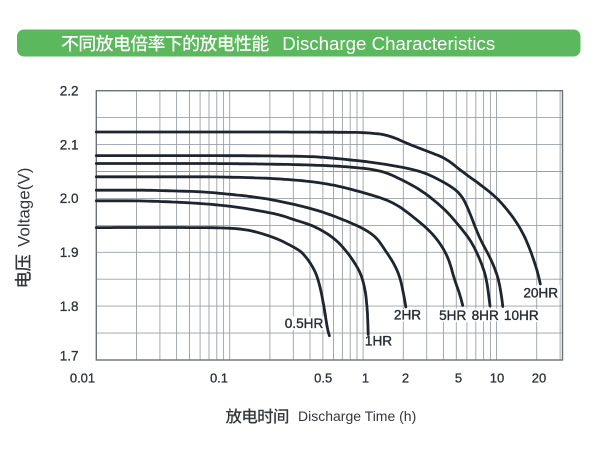 Image resolution: width=600 pixels, height=451 pixels. I want to click on svg-text: 20HR, so click(540, 292).